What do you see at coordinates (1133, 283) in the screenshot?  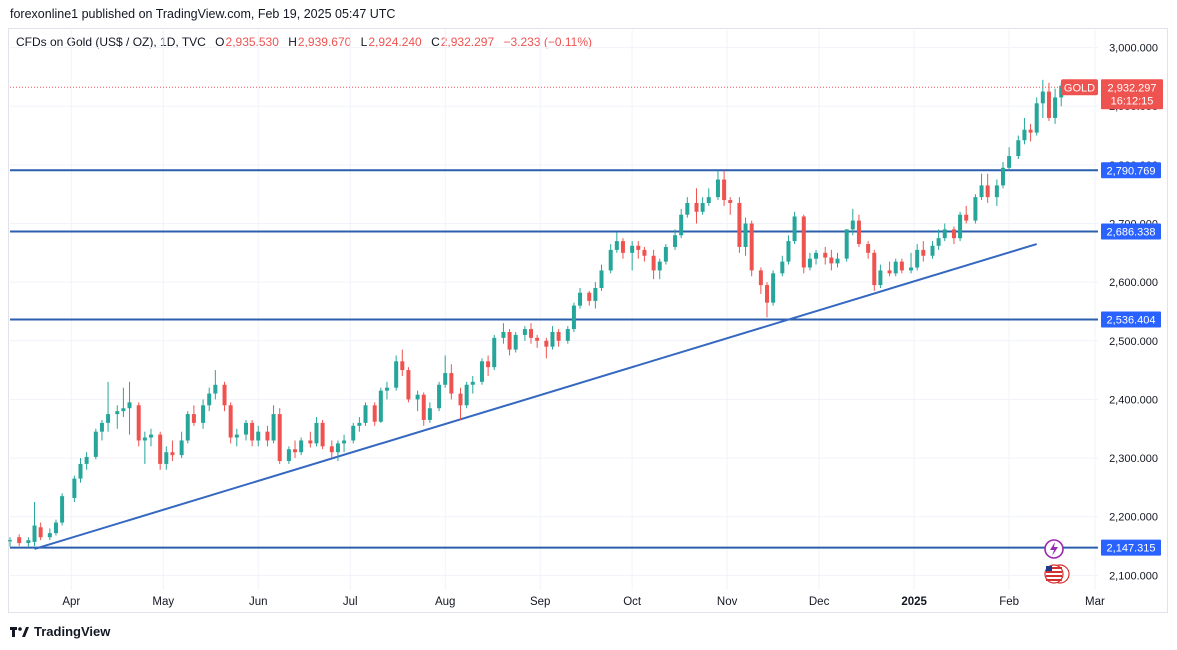 I see `y-tick-label: 2,600.000` at bounding box center [1133, 283].